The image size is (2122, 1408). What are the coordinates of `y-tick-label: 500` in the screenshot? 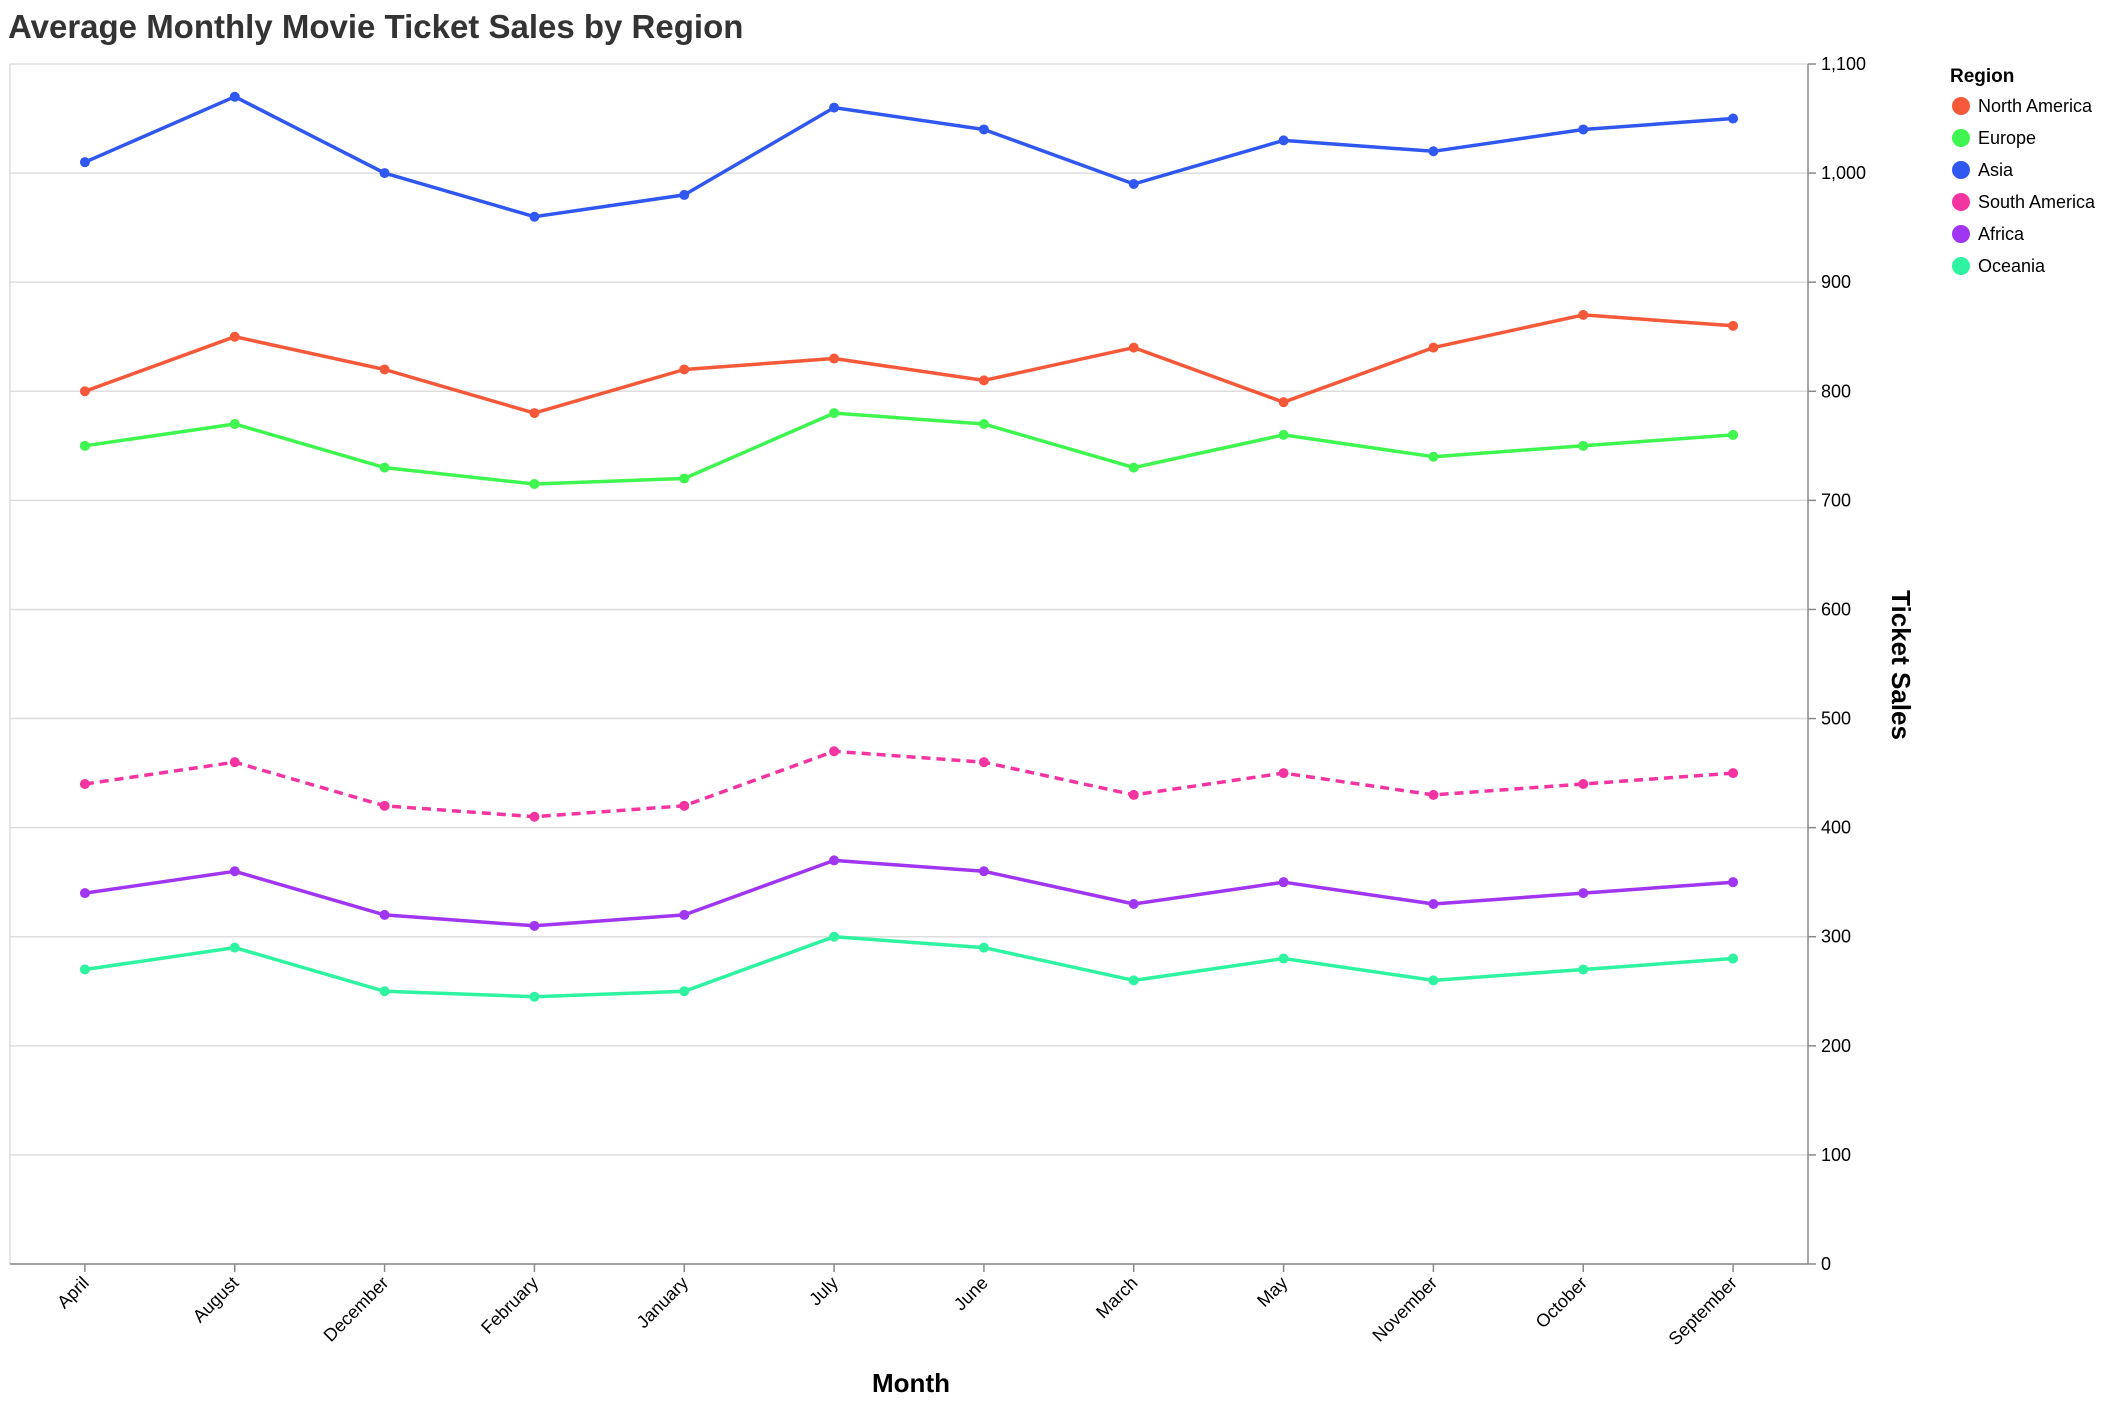 It's located at (1836, 719).